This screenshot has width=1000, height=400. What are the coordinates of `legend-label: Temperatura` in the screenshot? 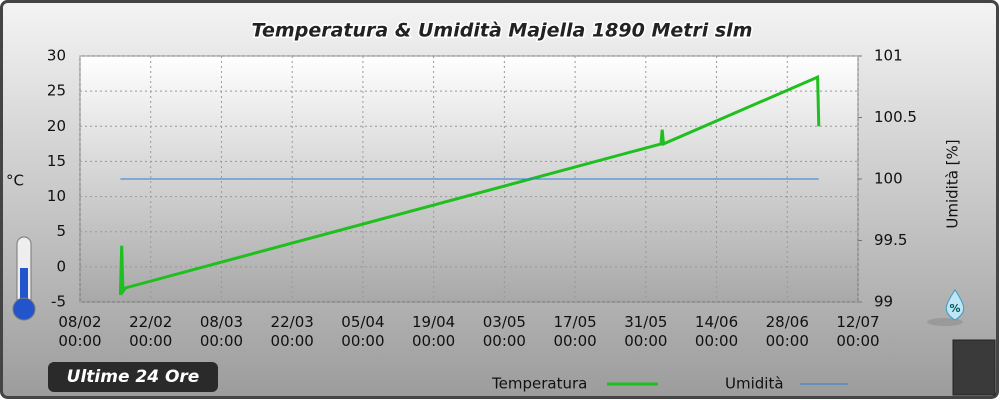 It's located at (539, 384).